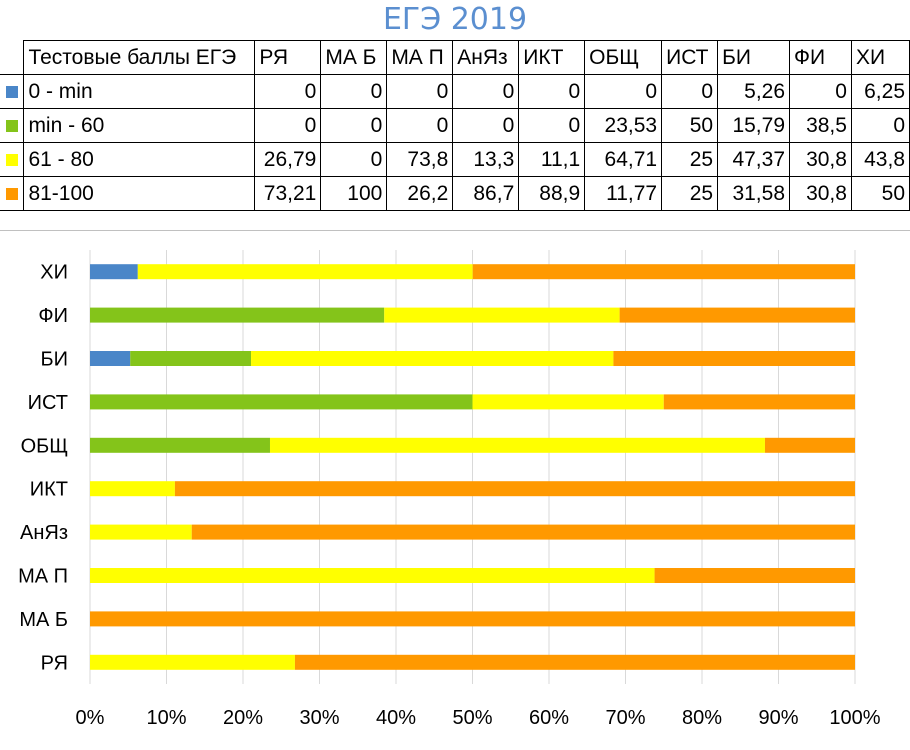 The height and width of the screenshot is (750, 910). I want to click on table-cell-value: 25, so click(690, 159).